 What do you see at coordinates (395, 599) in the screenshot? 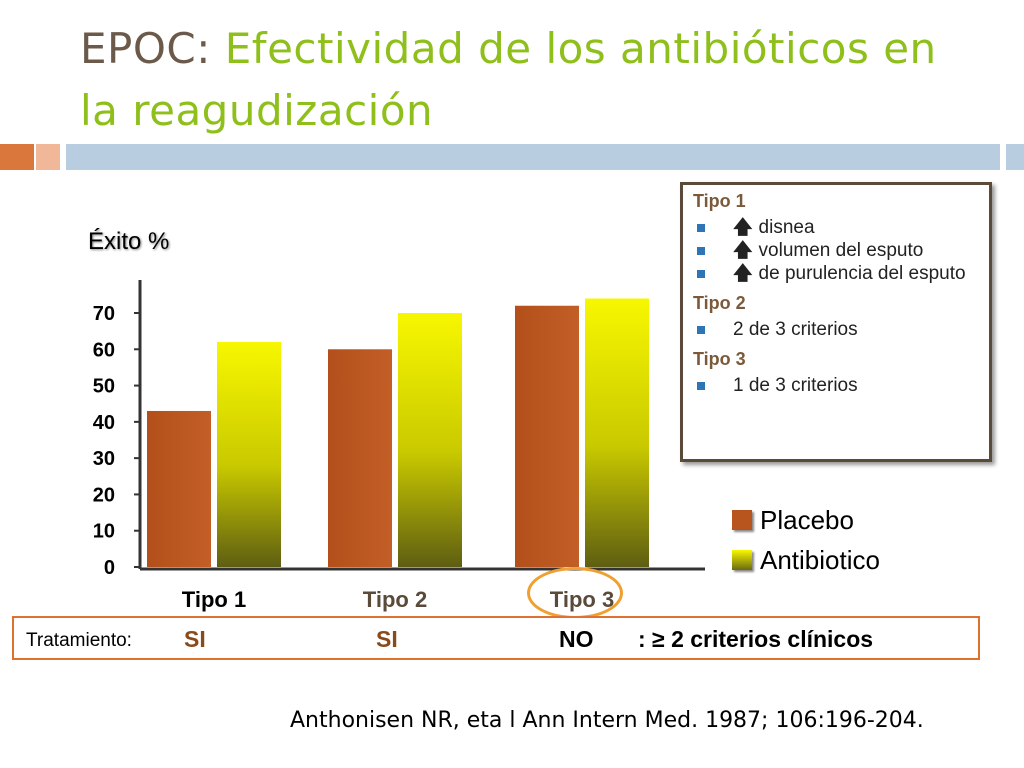
I see `x-category-label: Tipo 2` at bounding box center [395, 599].